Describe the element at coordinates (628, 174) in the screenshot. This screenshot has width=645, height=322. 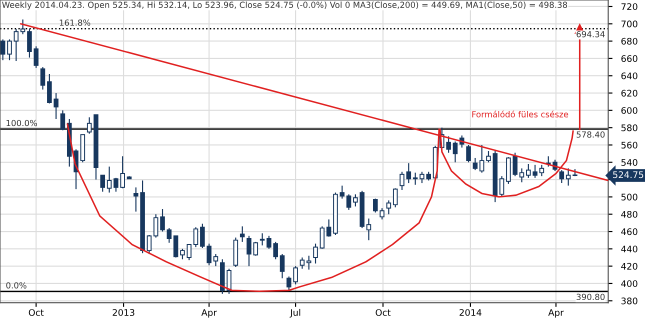
I see `text: 524.75` at that location.